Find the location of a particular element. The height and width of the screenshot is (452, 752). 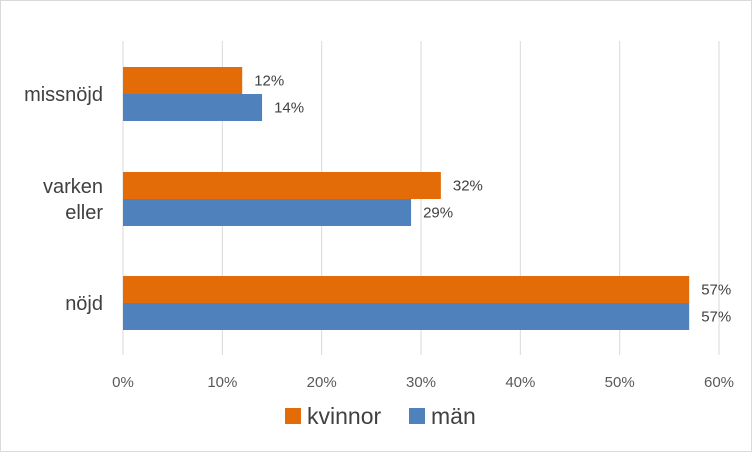

x-tick-labels: 0% 10% 20% 30% 40% 50% 60% is located at coordinates (423, 382).